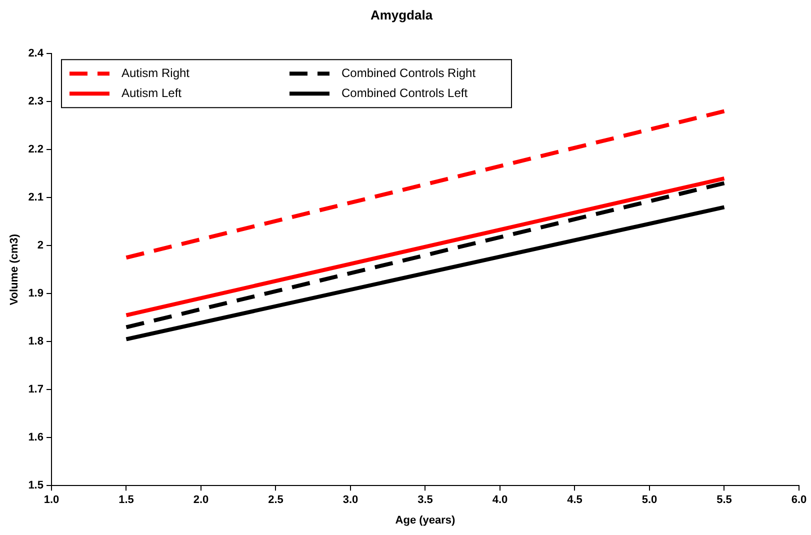 This screenshot has width=811, height=535. Describe the element at coordinates (574, 500) in the screenshot. I see `x-tick-label: 4.5` at that location.